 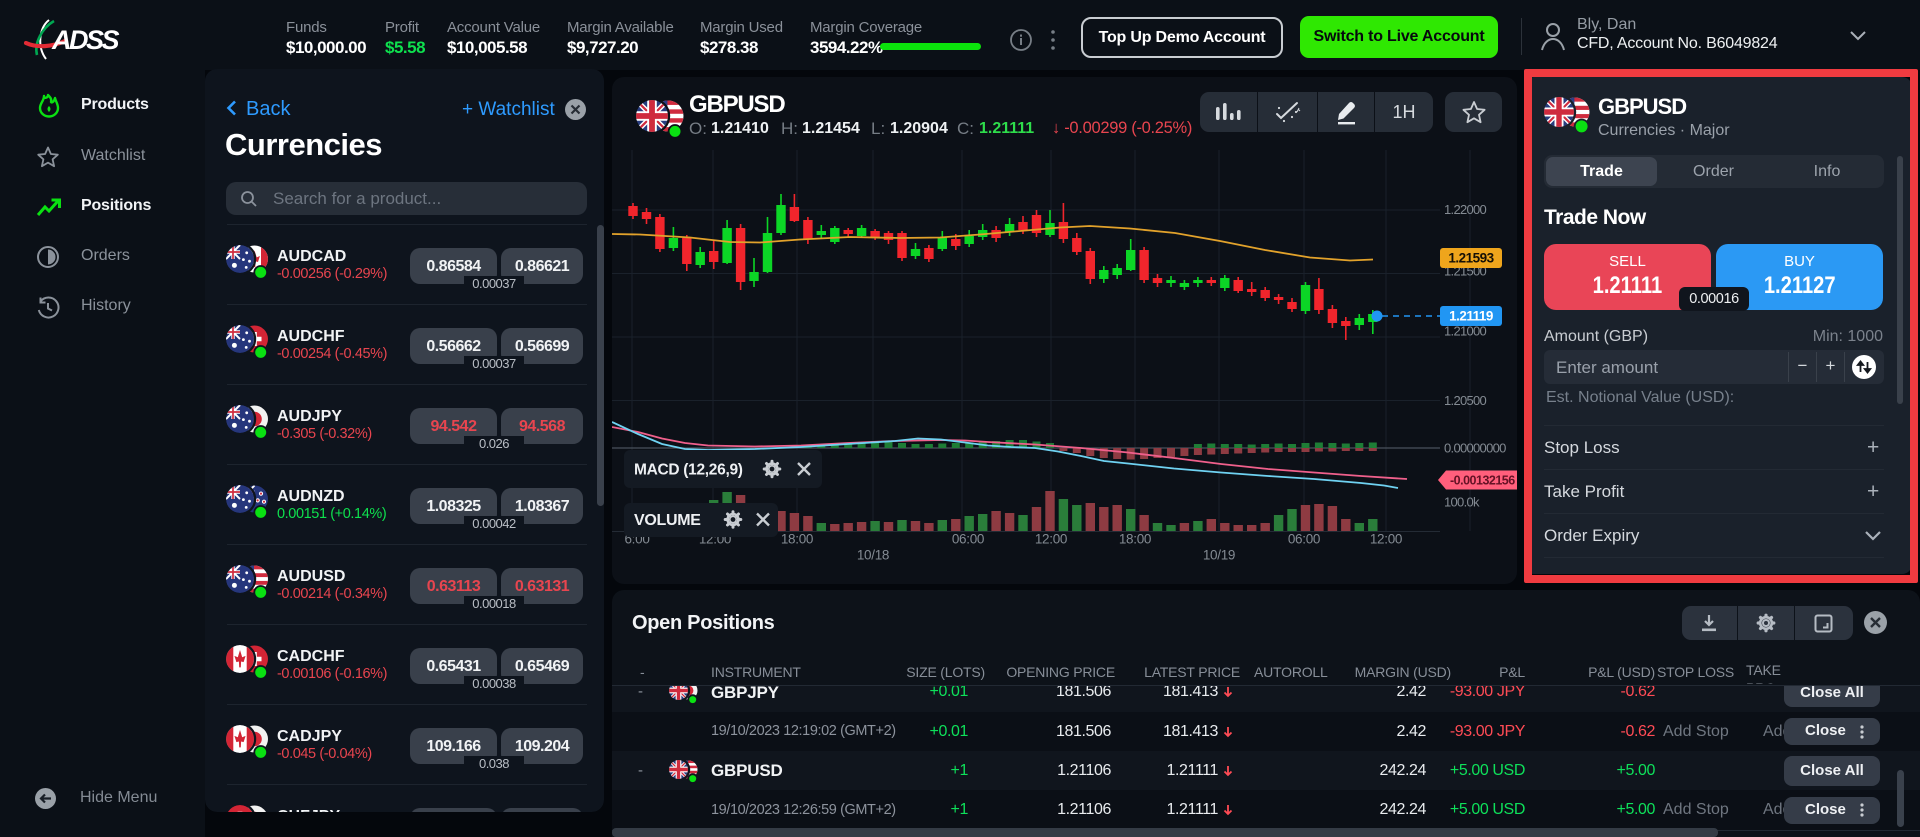 I want to click on svg-text: ADSS, so click(x=85, y=40).